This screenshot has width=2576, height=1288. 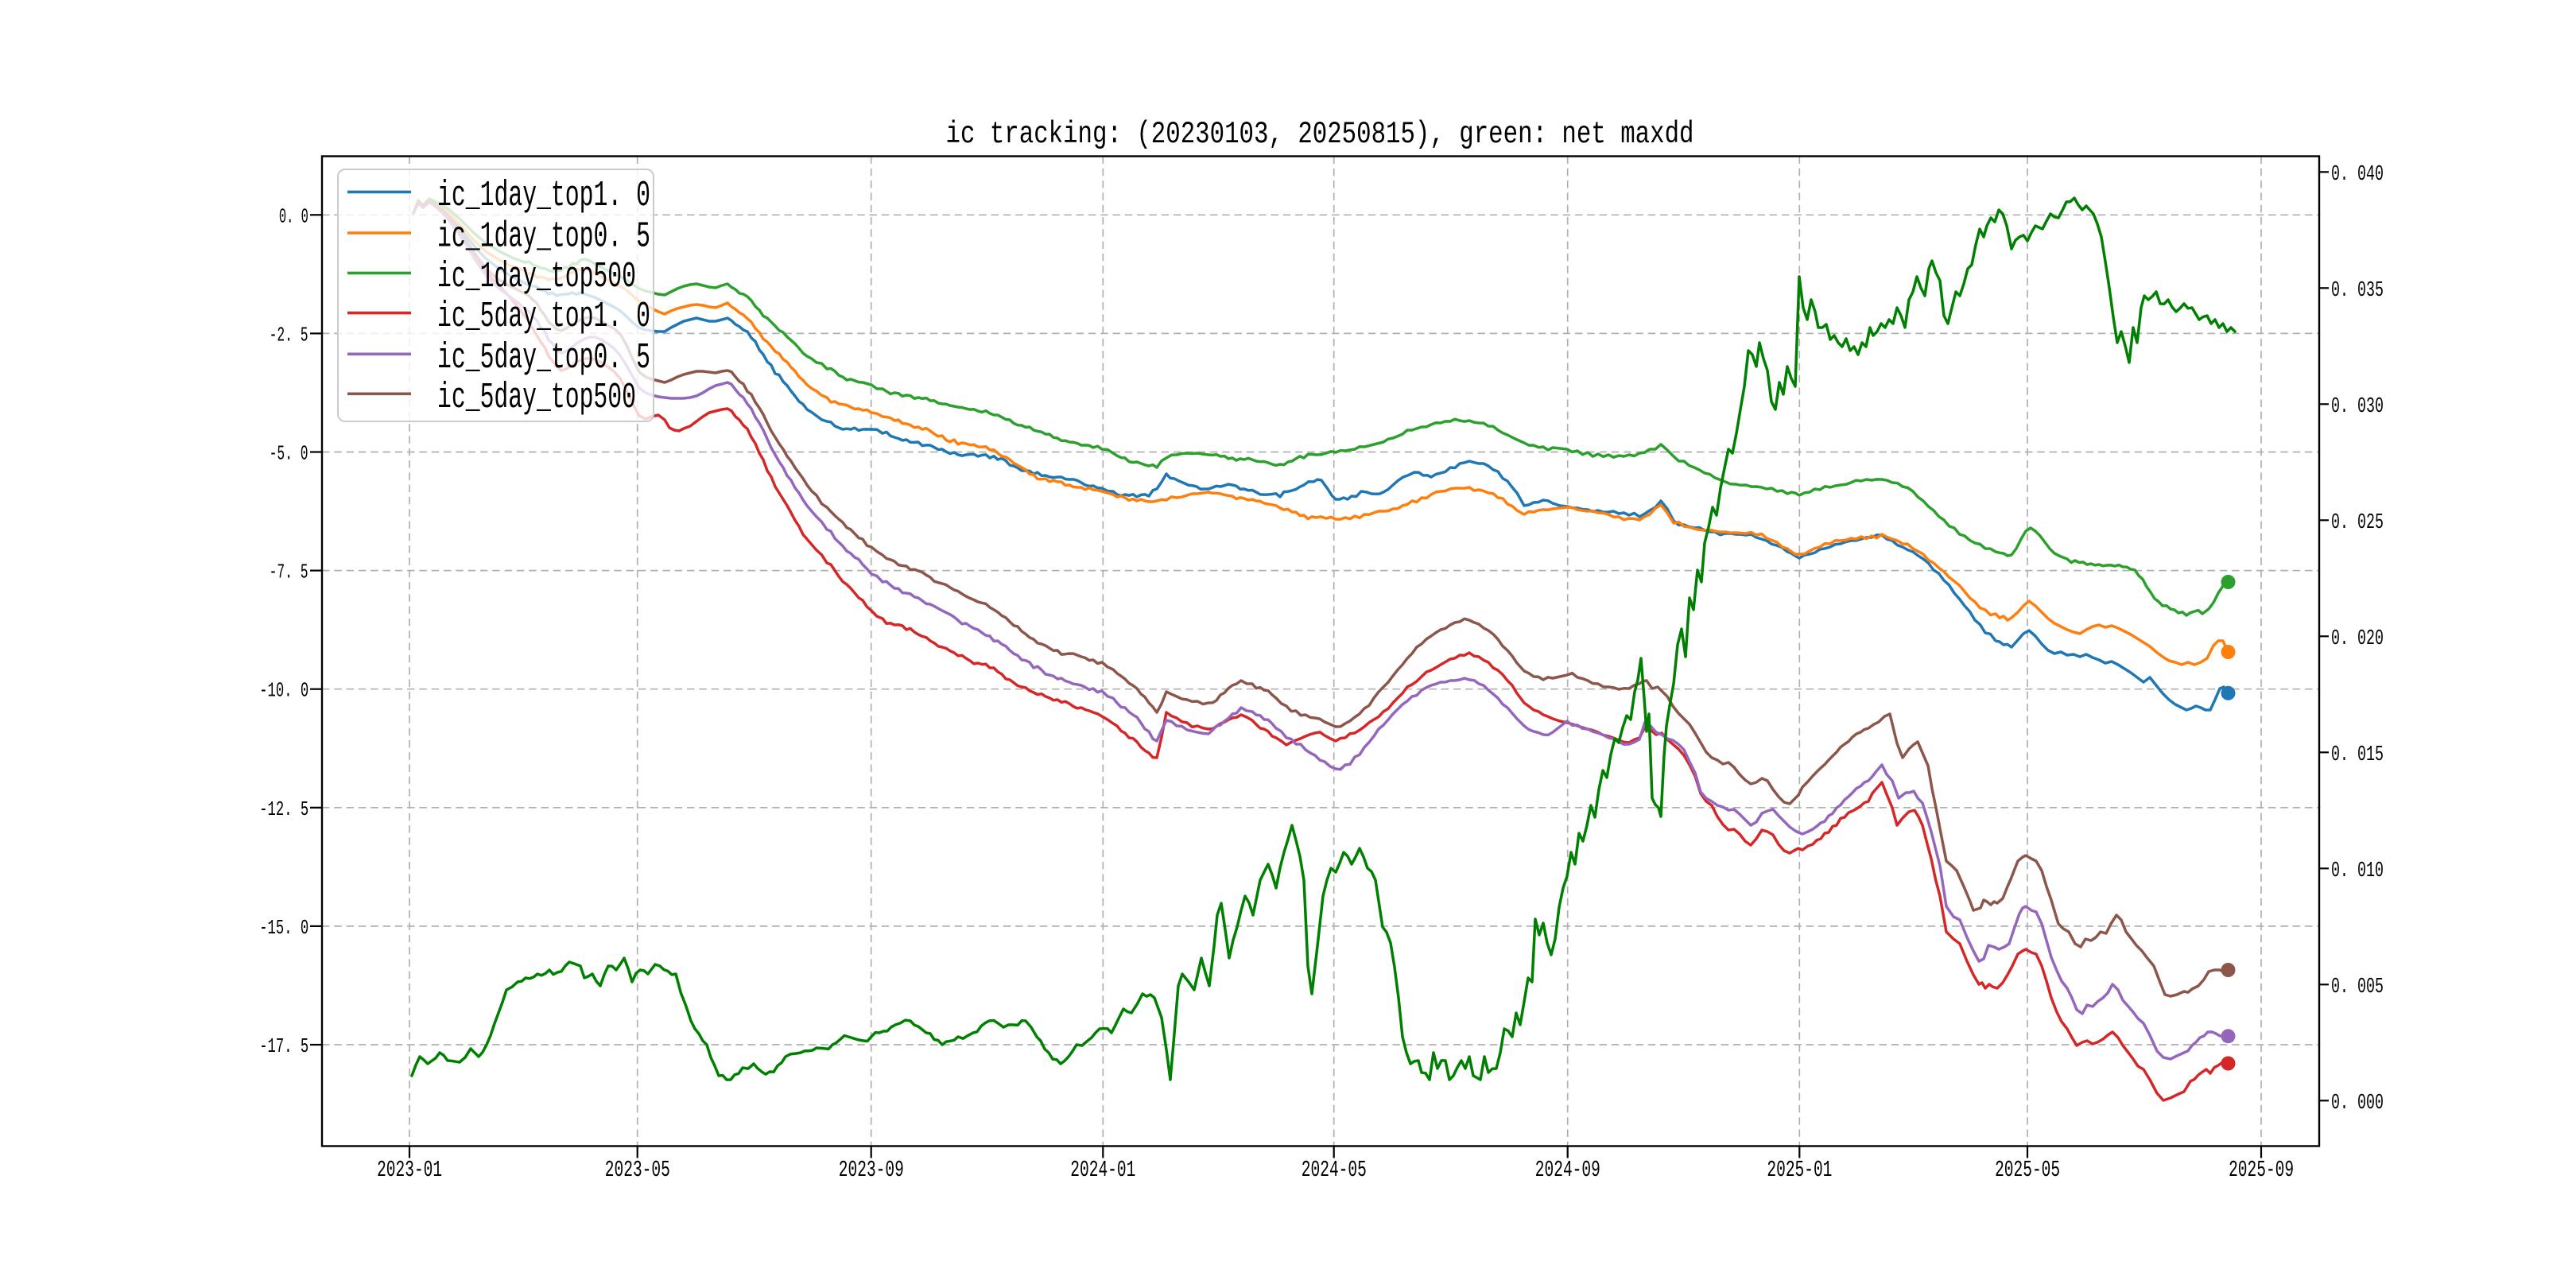 I want to click on svg-text: -10. 0, so click(x=283, y=691).